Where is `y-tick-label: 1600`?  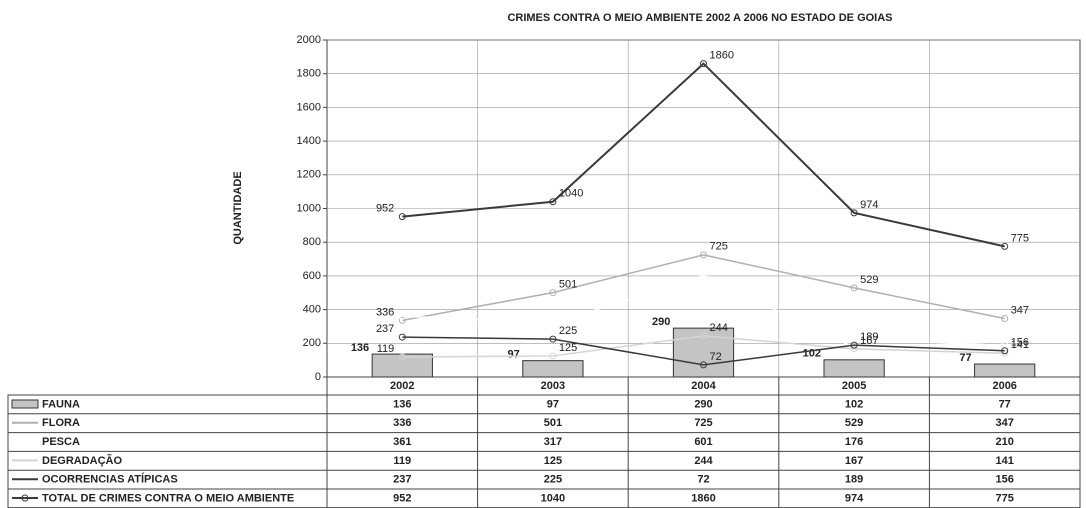 y-tick-label: 1600 is located at coordinates (309, 107).